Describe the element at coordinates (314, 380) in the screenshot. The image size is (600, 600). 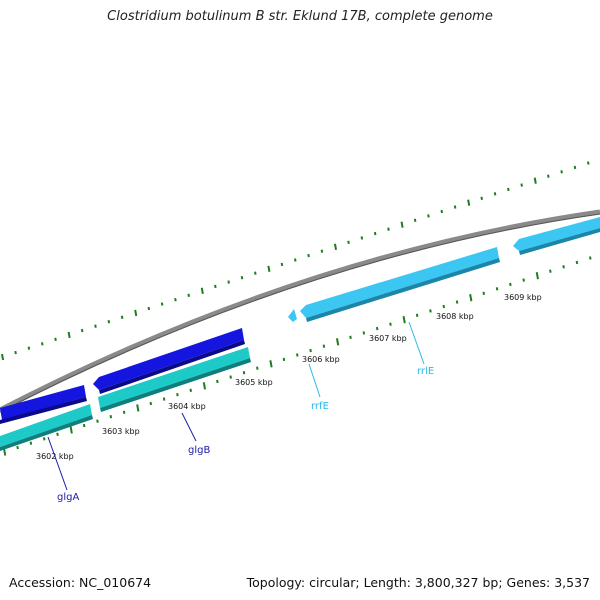
I see `leader-rrfE` at that location.